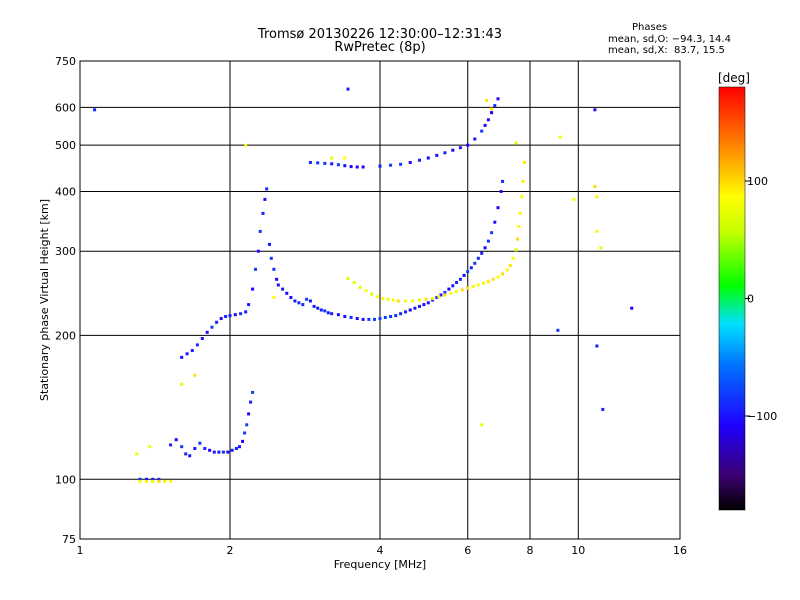 This screenshot has width=800, height=600. Describe the element at coordinates (65, 145) in the screenshot. I see `y-tick-label: 500` at that location.